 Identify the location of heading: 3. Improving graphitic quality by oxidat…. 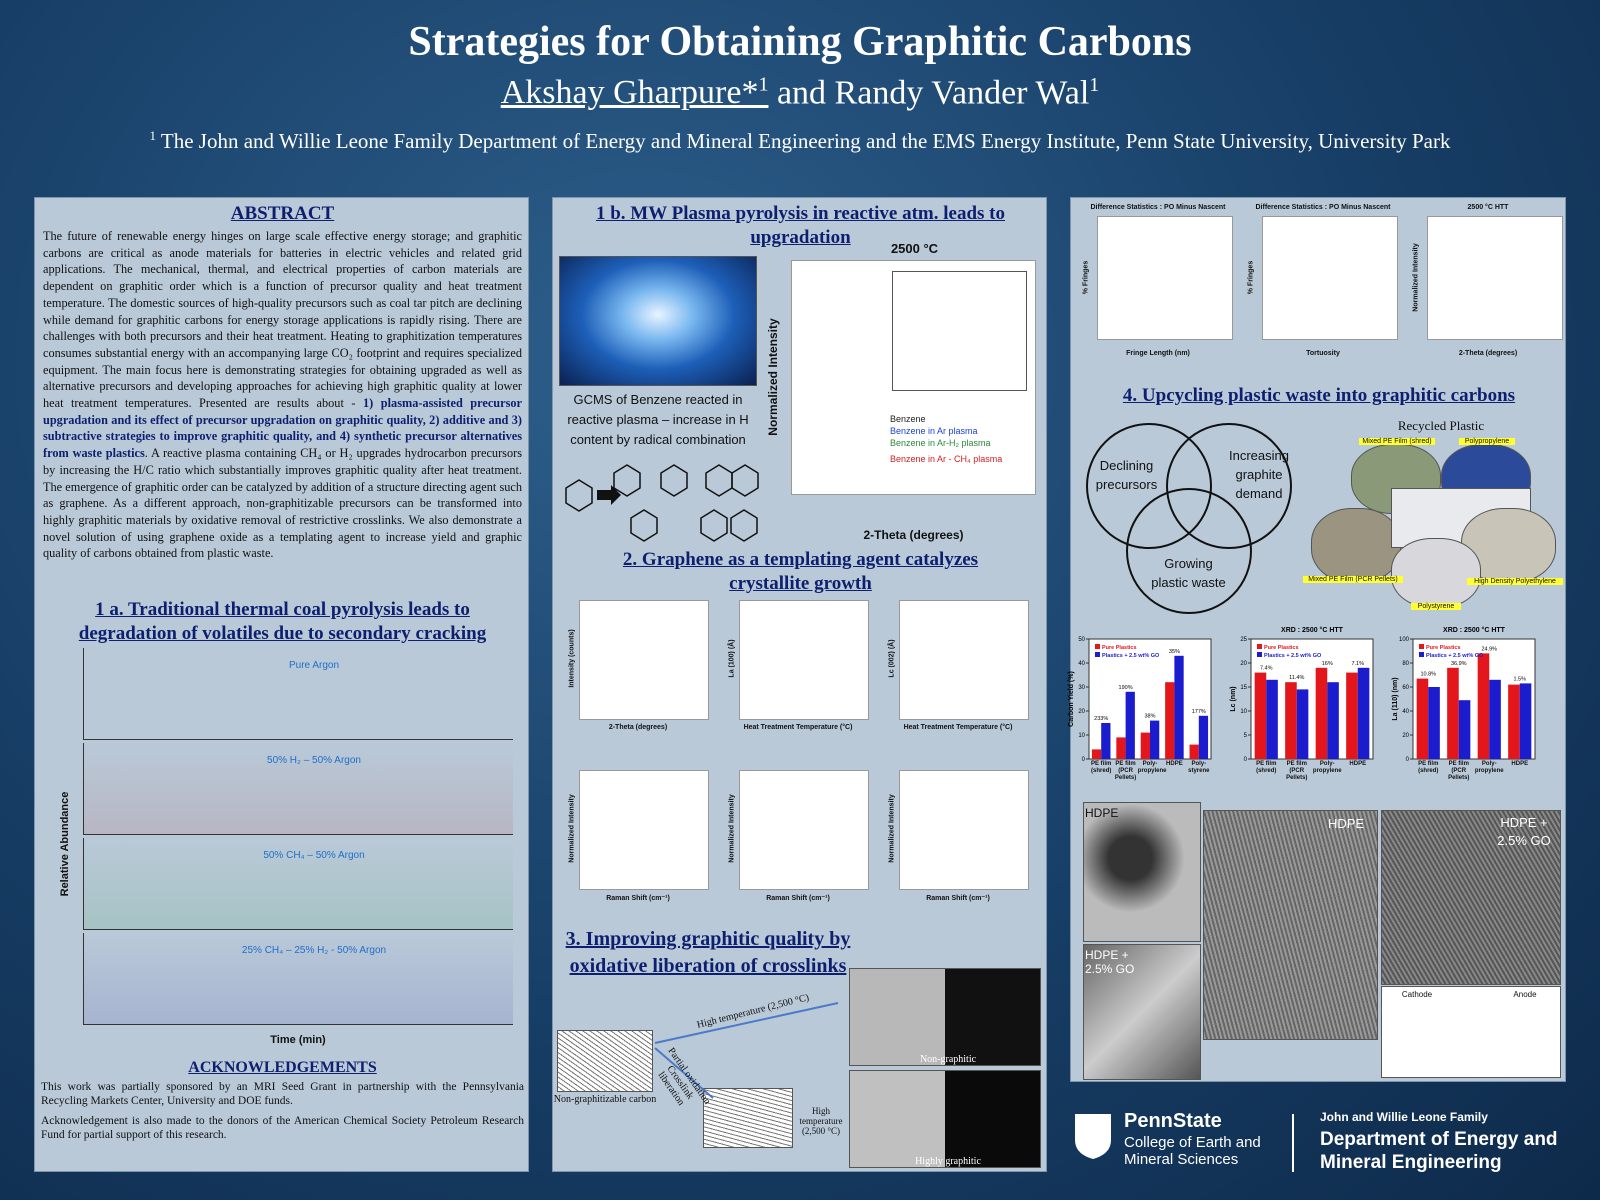
(708, 952).